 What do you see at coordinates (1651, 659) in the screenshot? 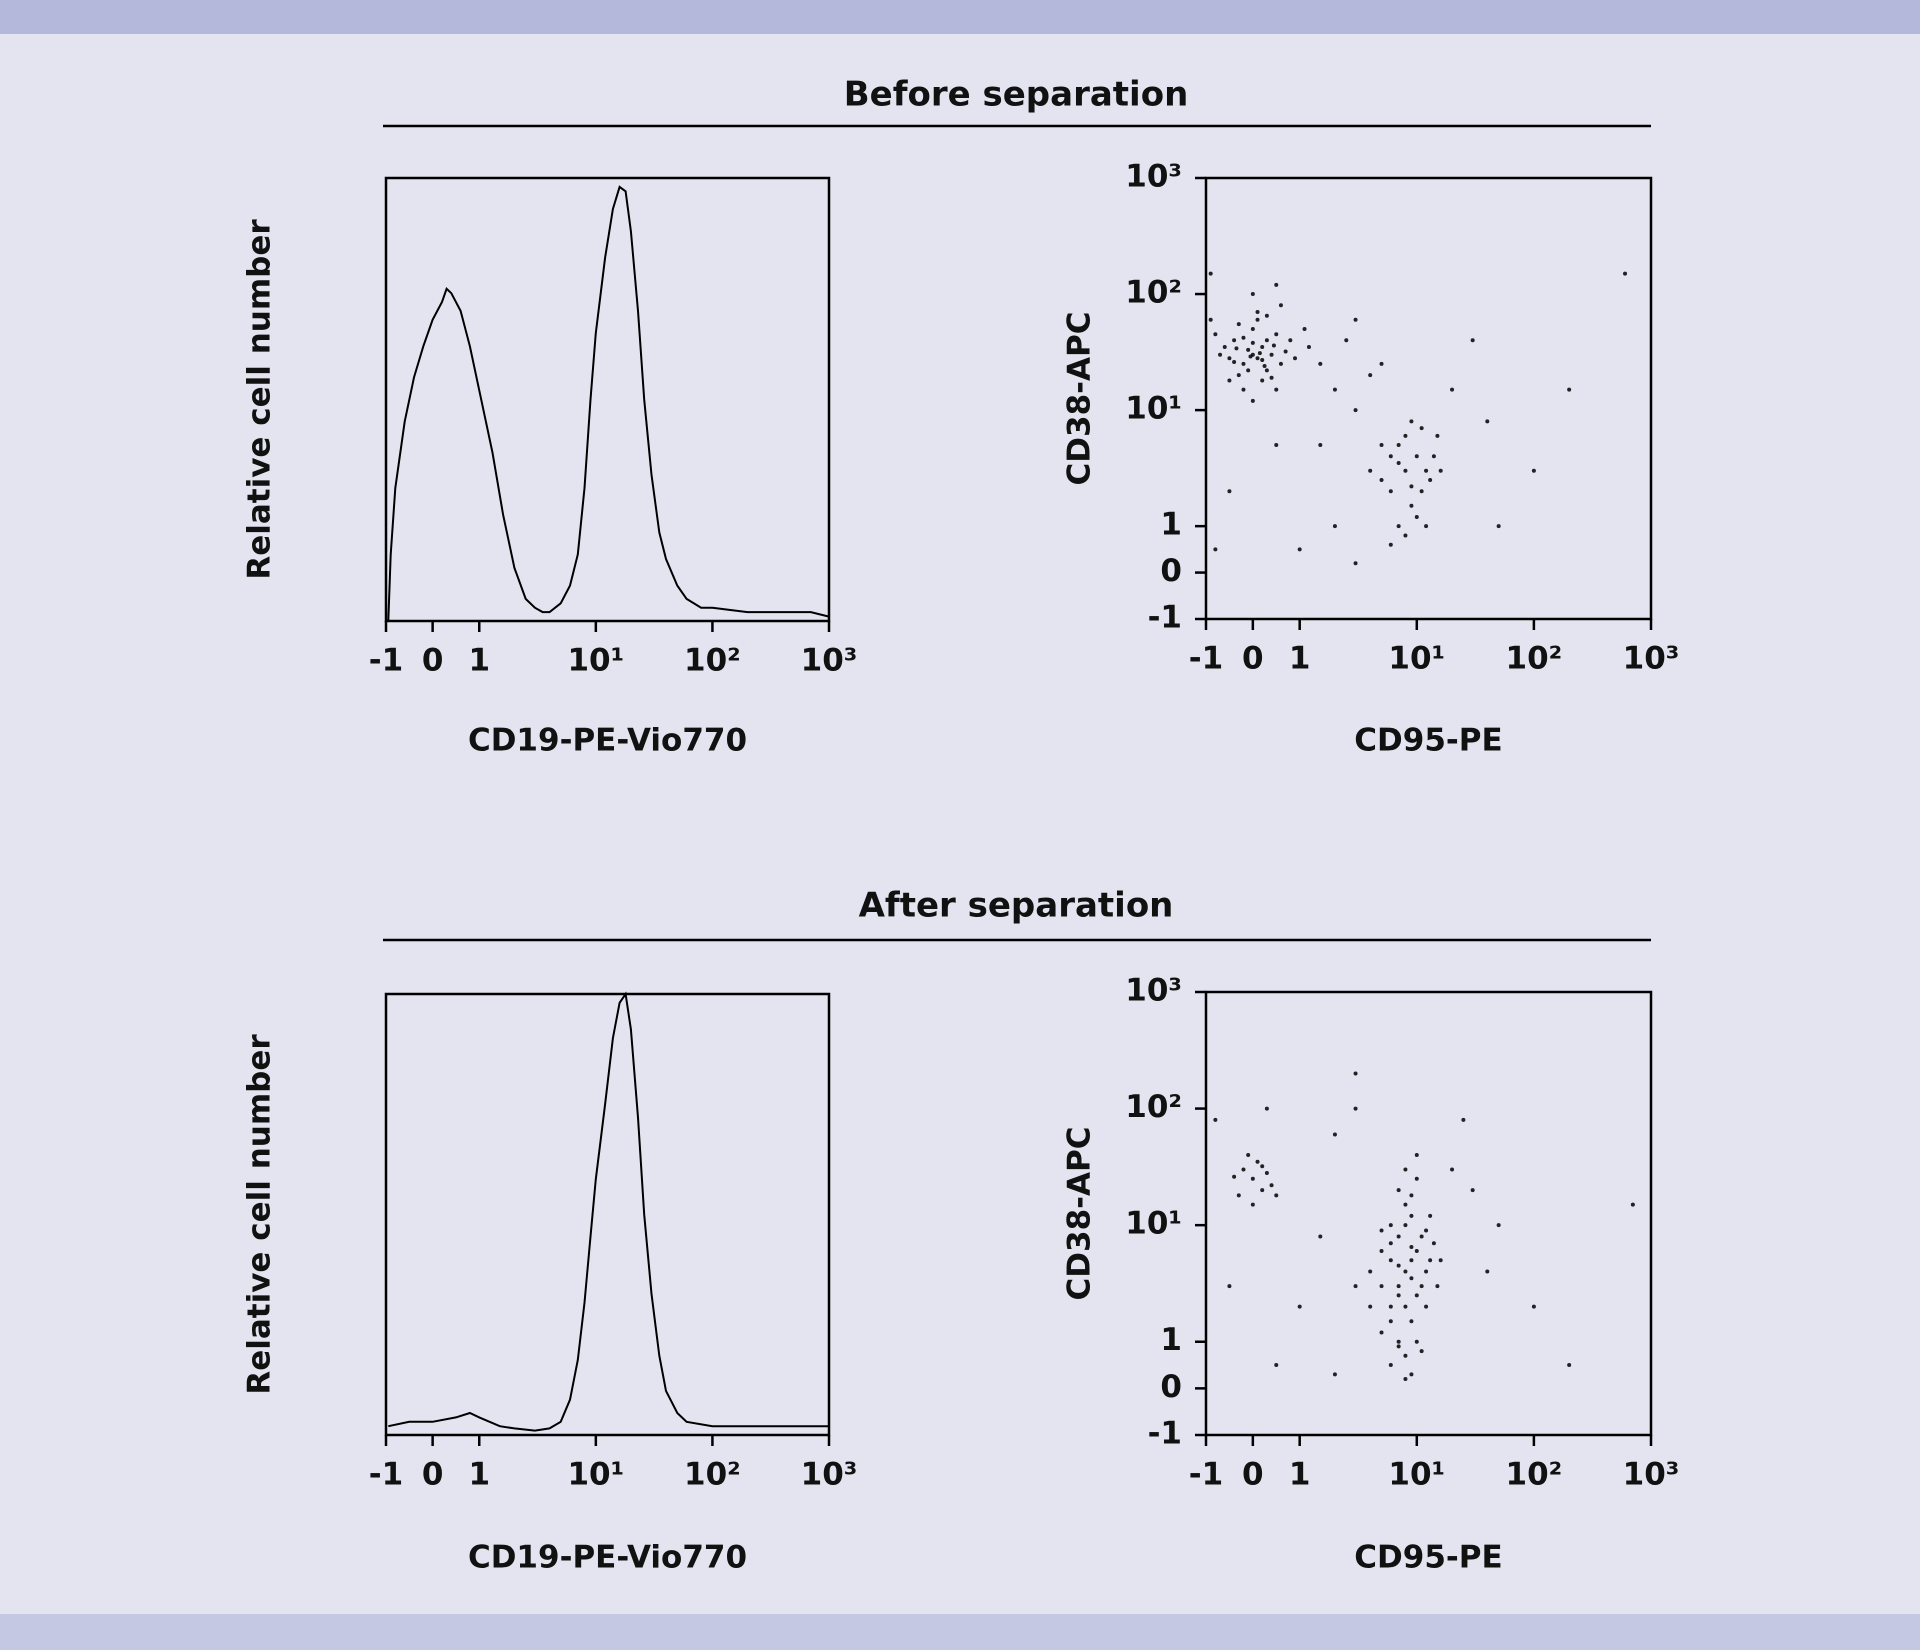
I see `x-tick-label: 10³` at bounding box center [1651, 659].